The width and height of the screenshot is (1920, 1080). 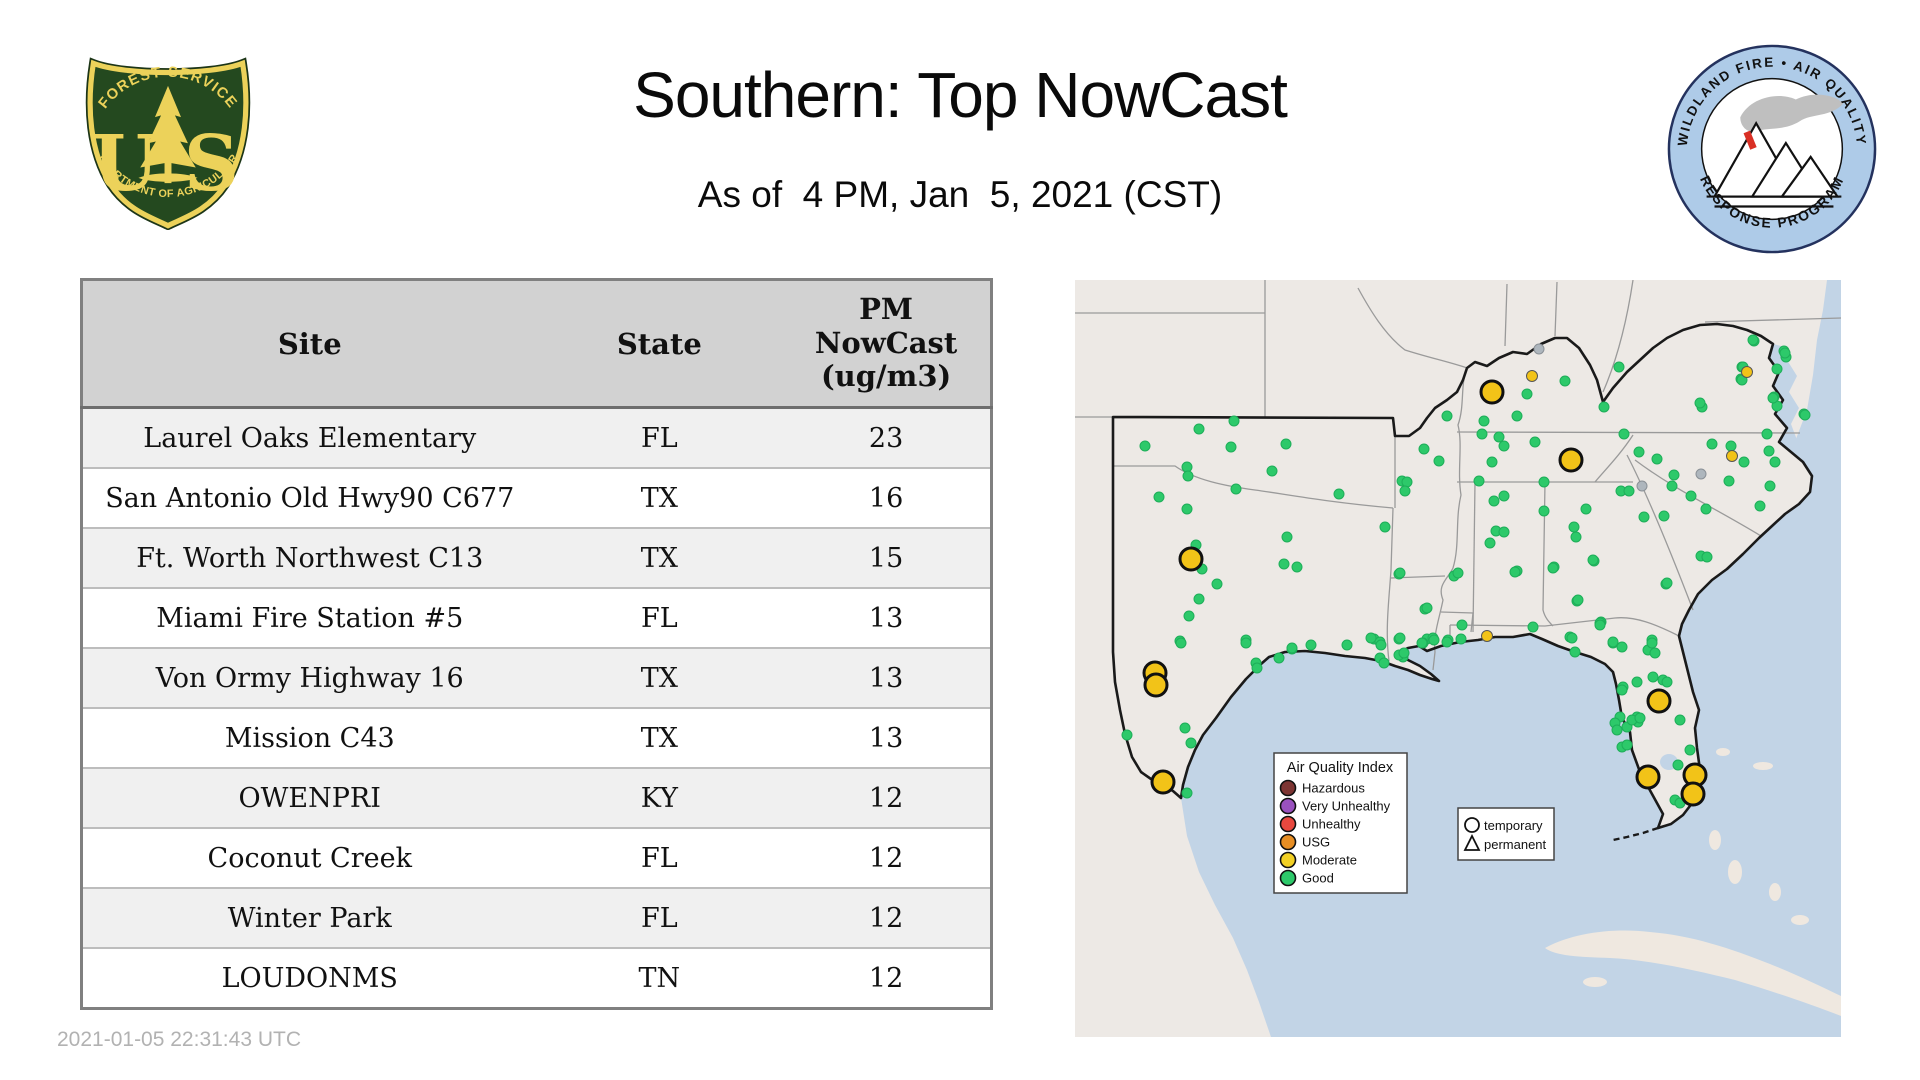 What do you see at coordinates (309, 737) in the screenshot?
I see `site-cell: Mission C43` at bounding box center [309, 737].